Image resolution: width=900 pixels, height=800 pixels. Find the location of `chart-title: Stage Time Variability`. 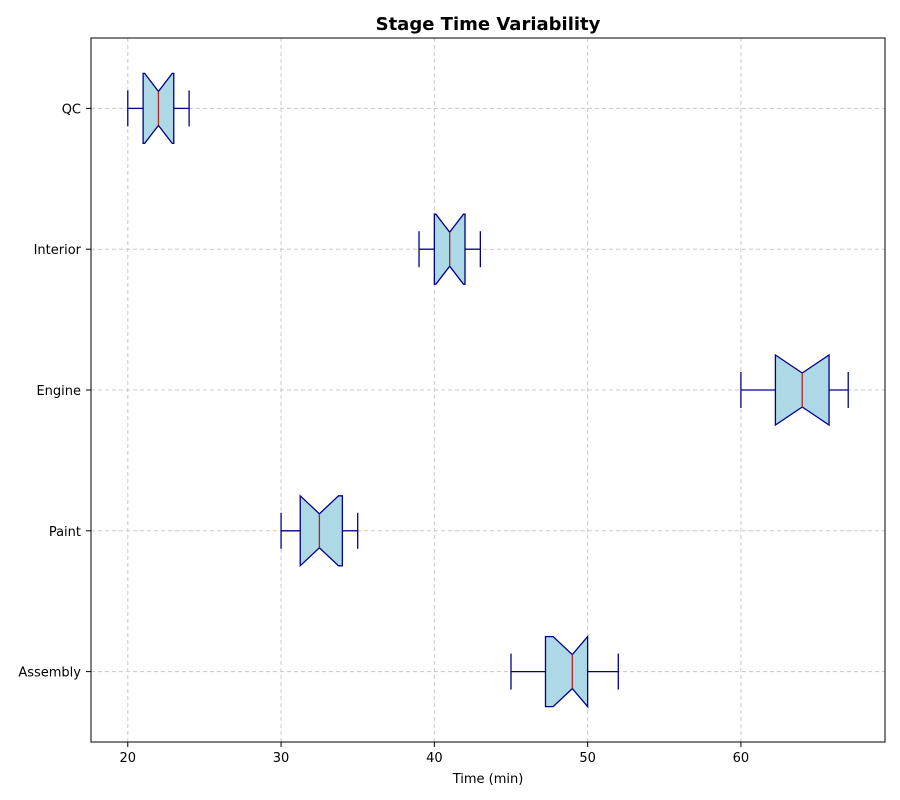

chart-title: Stage Time Variability is located at coordinates (488, 24).